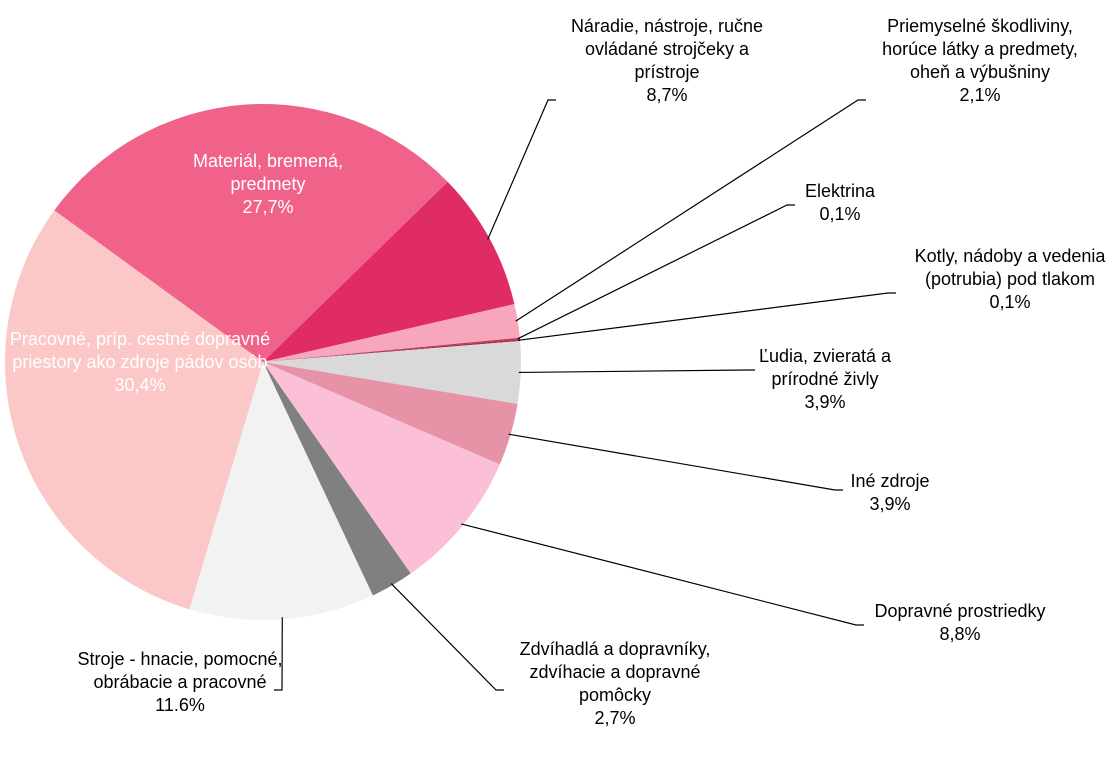 The height and width of the screenshot is (758, 1117). Describe the element at coordinates (960, 634) in the screenshot. I see `value-label: 8,8%` at that location.